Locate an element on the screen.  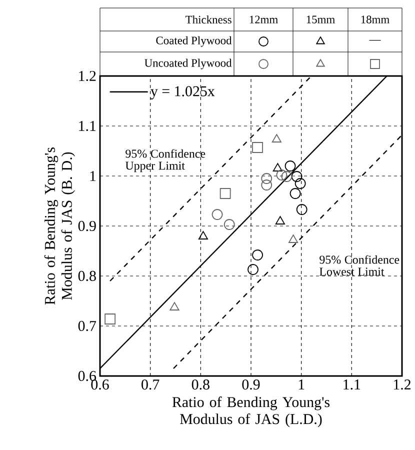
y-axis-title: Ratio of Bending Young's Modulus of JAS (B. D.) is located at coordinates (59, 226).